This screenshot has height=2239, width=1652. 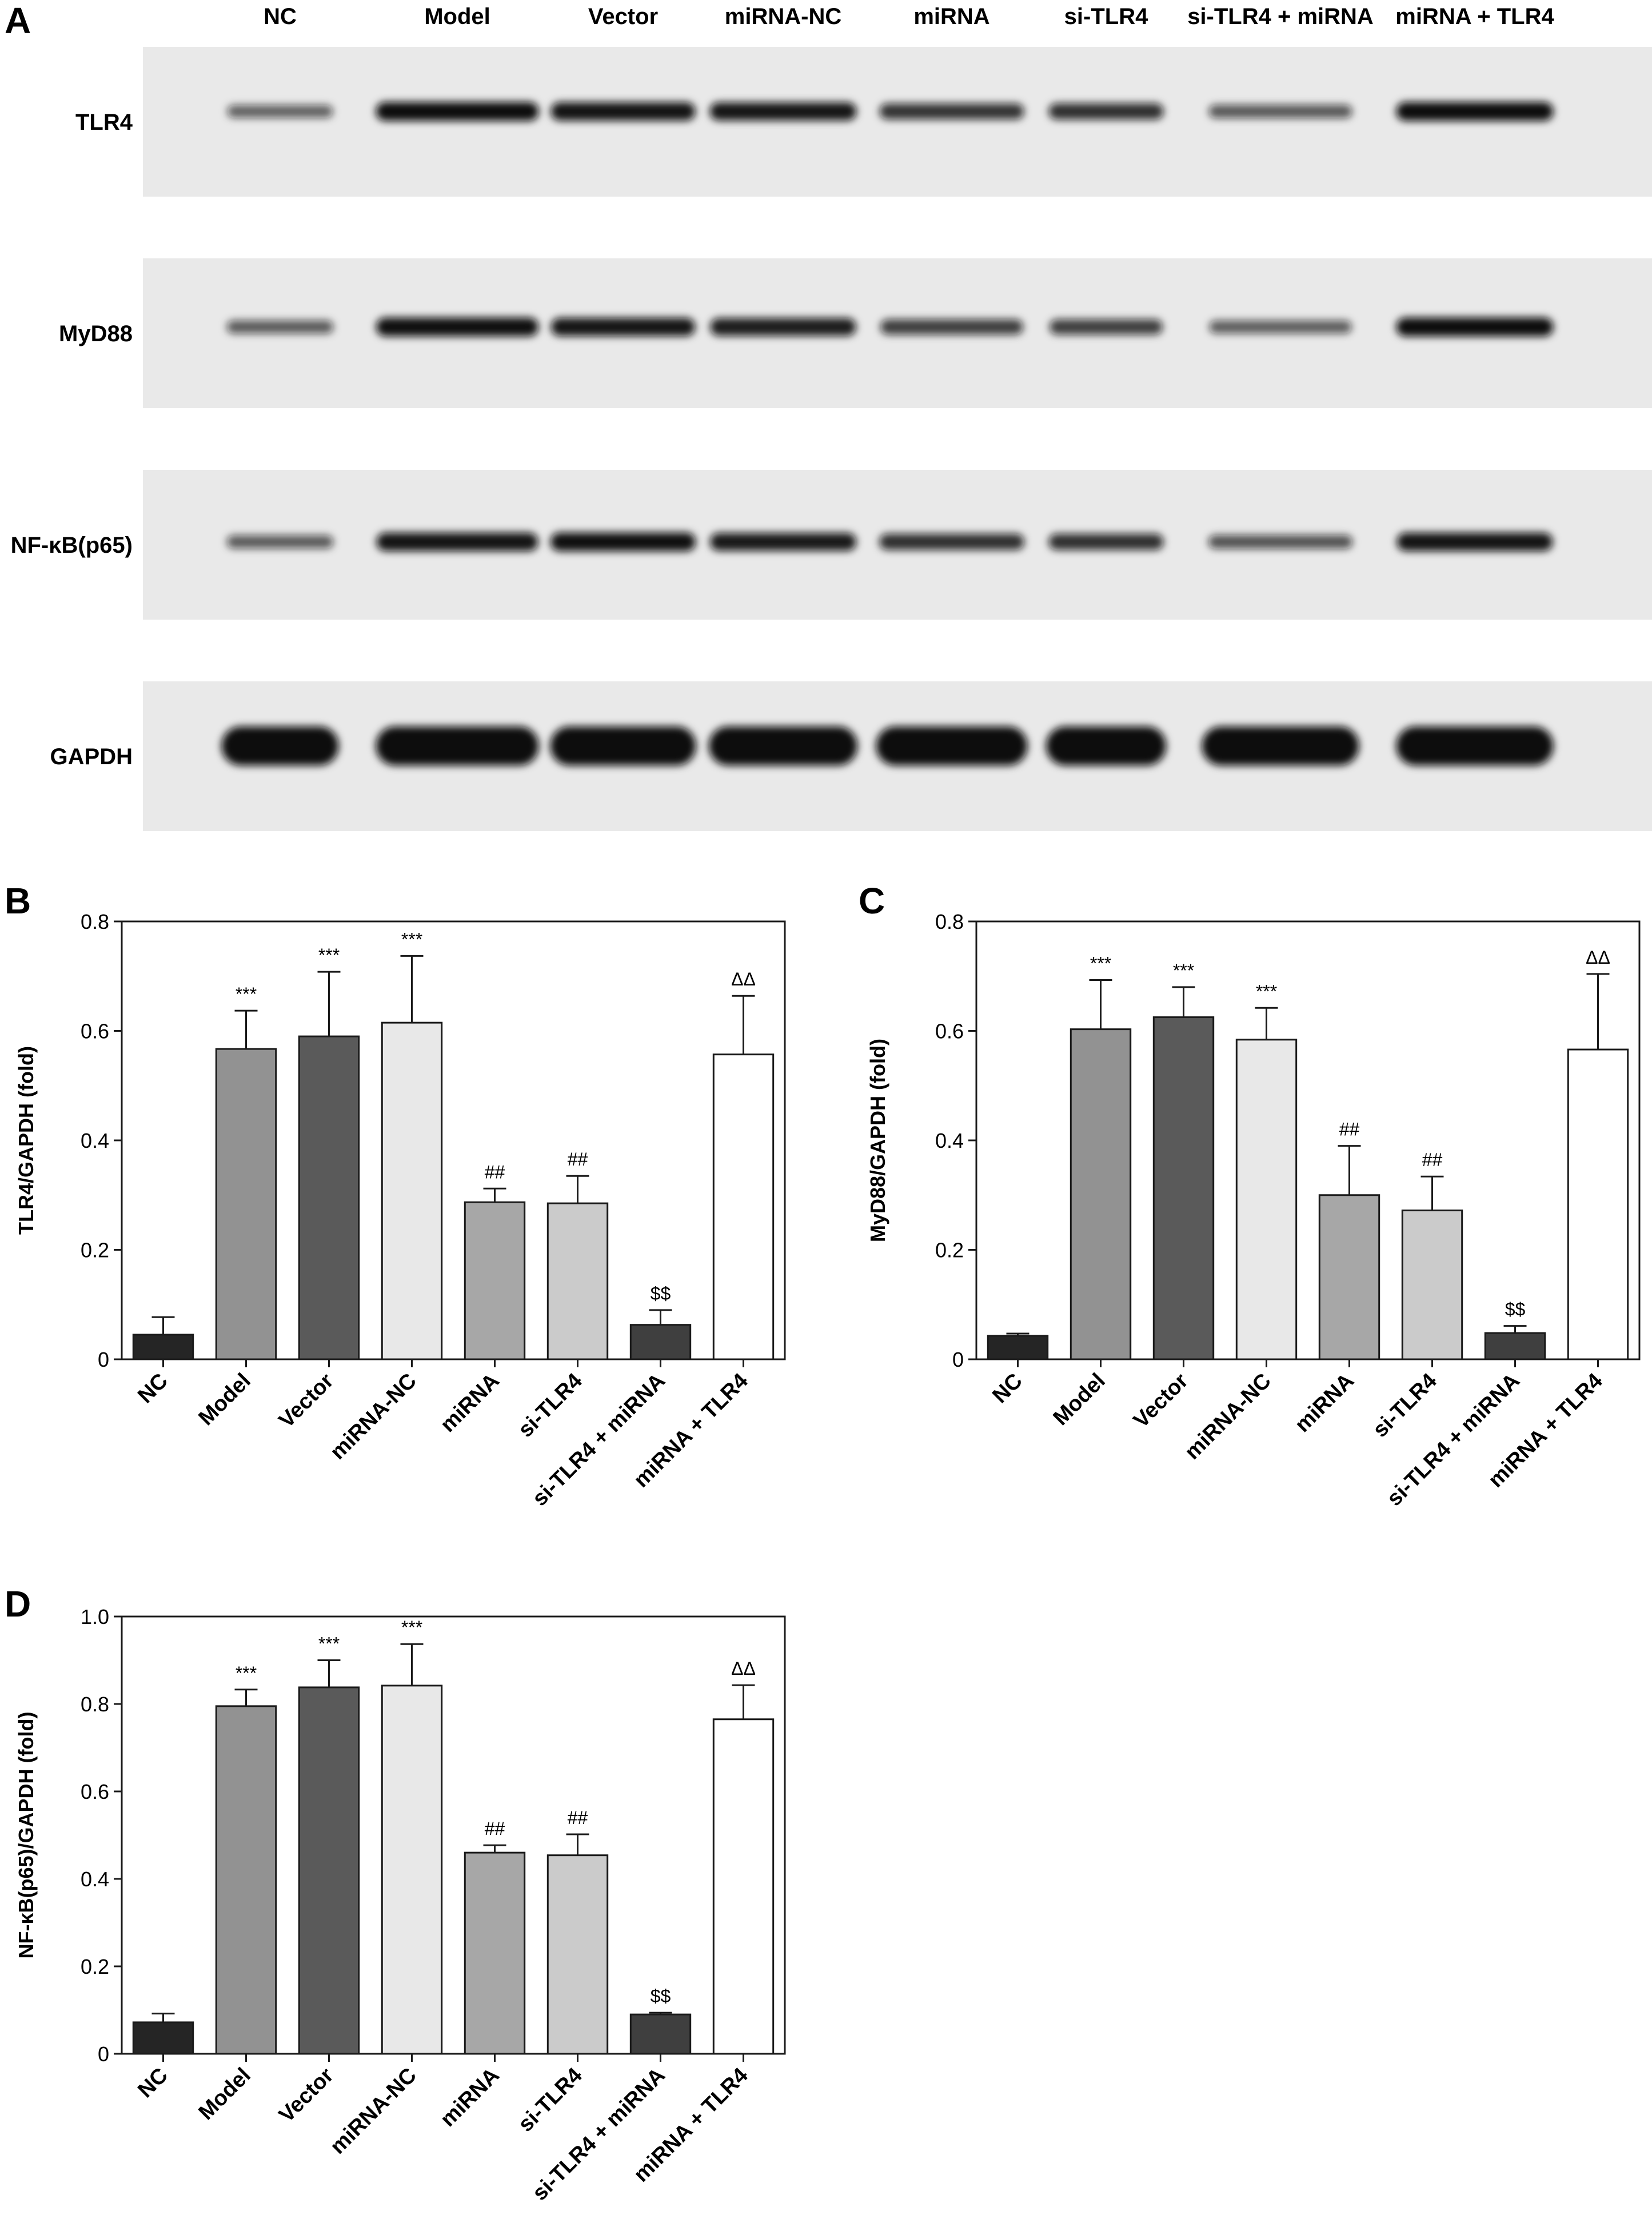 What do you see at coordinates (453, 1835) in the screenshot?
I see `plot-frame` at bounding box center [453, 1835].